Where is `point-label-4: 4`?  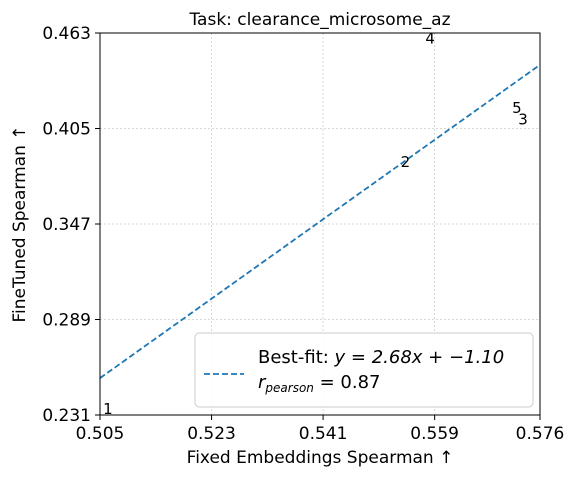 point-label-4: 4 is located at coordinates (430, 39).